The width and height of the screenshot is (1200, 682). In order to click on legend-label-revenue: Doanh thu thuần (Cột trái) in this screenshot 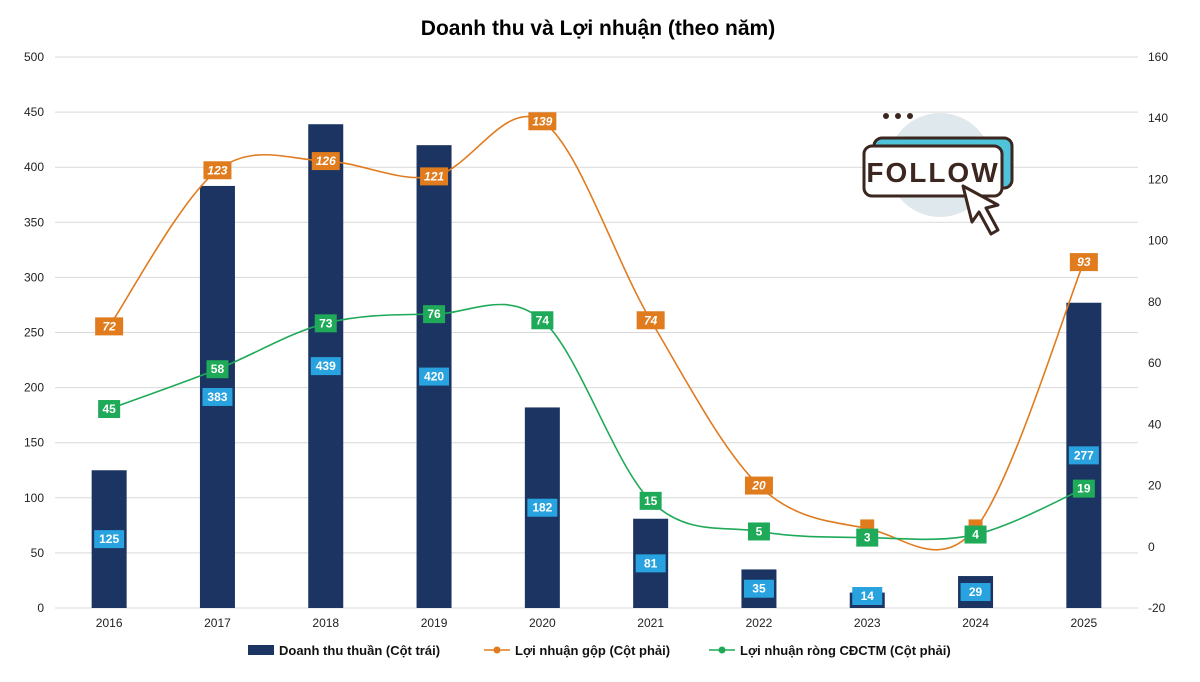, I will do `click(359, 650)`.